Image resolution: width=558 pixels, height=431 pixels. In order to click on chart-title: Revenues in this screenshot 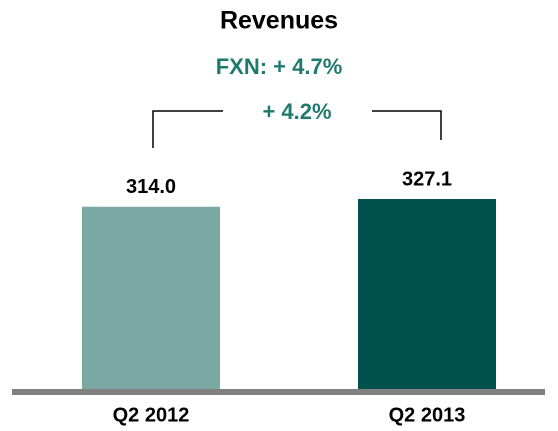, I will do `click(279, 21)`.